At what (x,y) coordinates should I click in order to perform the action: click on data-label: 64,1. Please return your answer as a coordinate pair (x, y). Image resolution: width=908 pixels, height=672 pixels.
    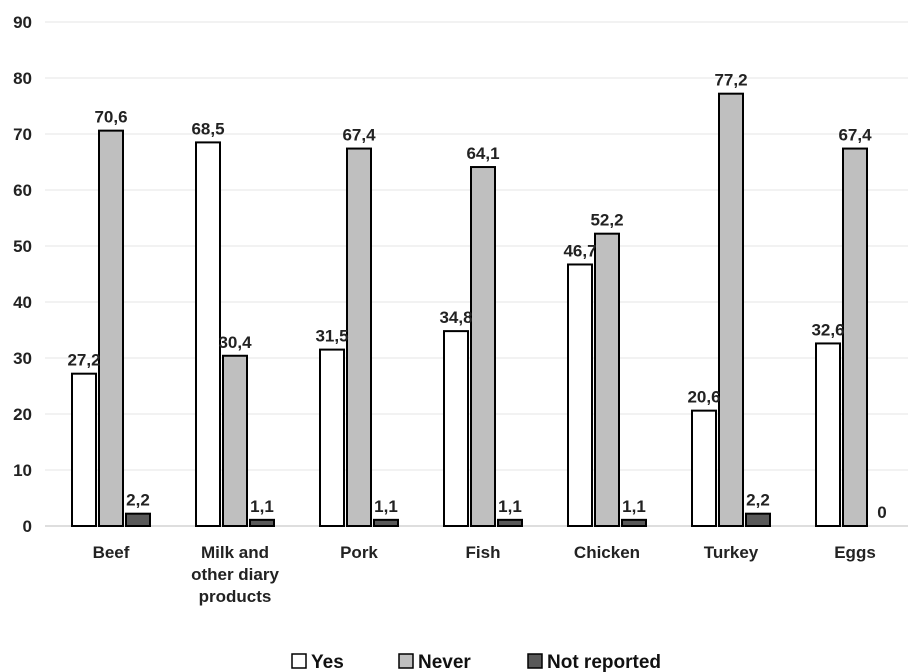
    Looking at the image, I should click on (482, 153).